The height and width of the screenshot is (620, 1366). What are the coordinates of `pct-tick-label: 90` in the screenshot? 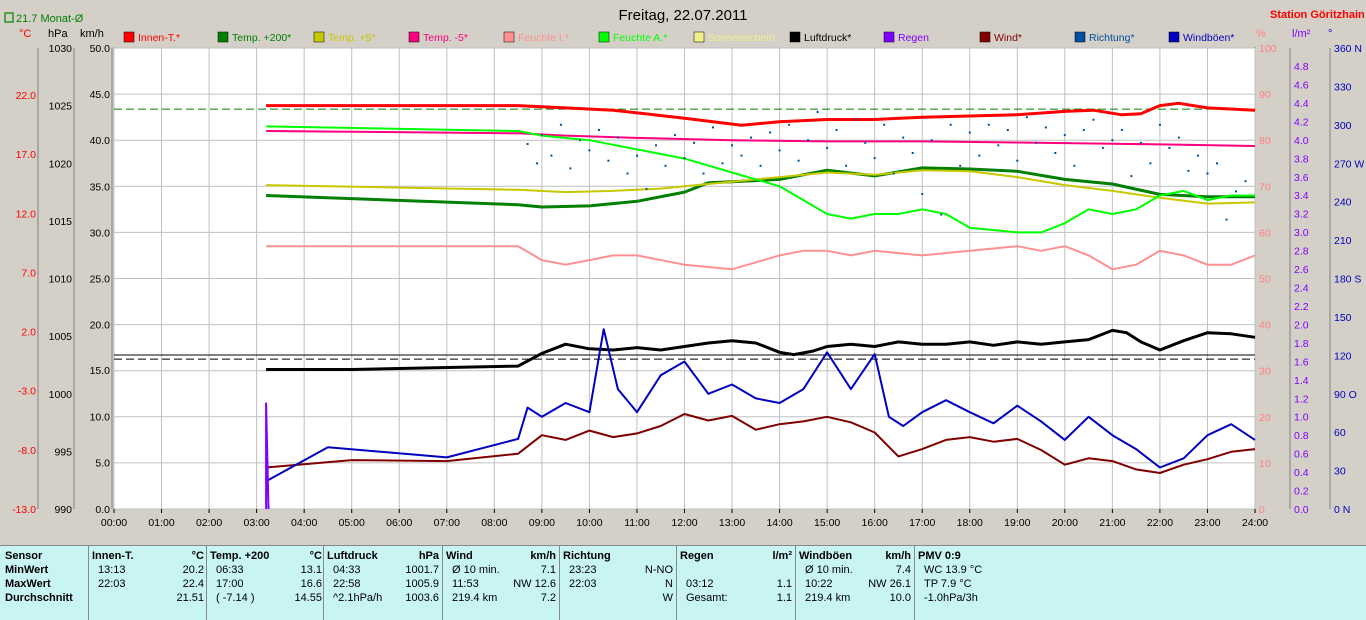 It's located at (1265, 95).